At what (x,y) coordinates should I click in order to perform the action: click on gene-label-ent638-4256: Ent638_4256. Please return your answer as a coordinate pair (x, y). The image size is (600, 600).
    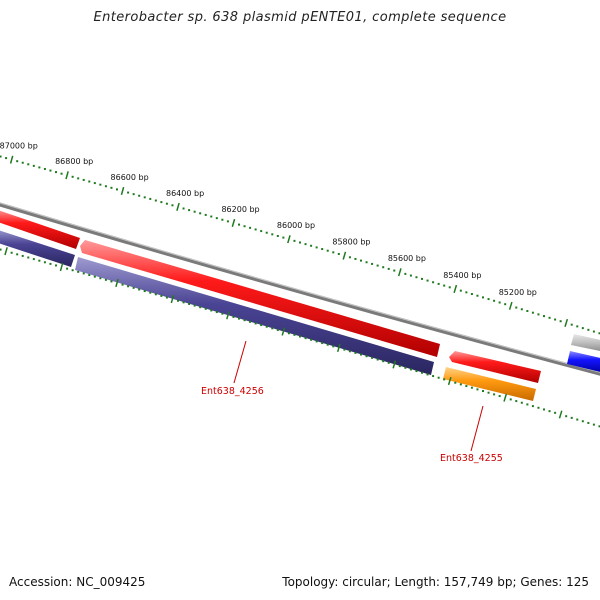
    Looking at the image, I should click on (232, 391).